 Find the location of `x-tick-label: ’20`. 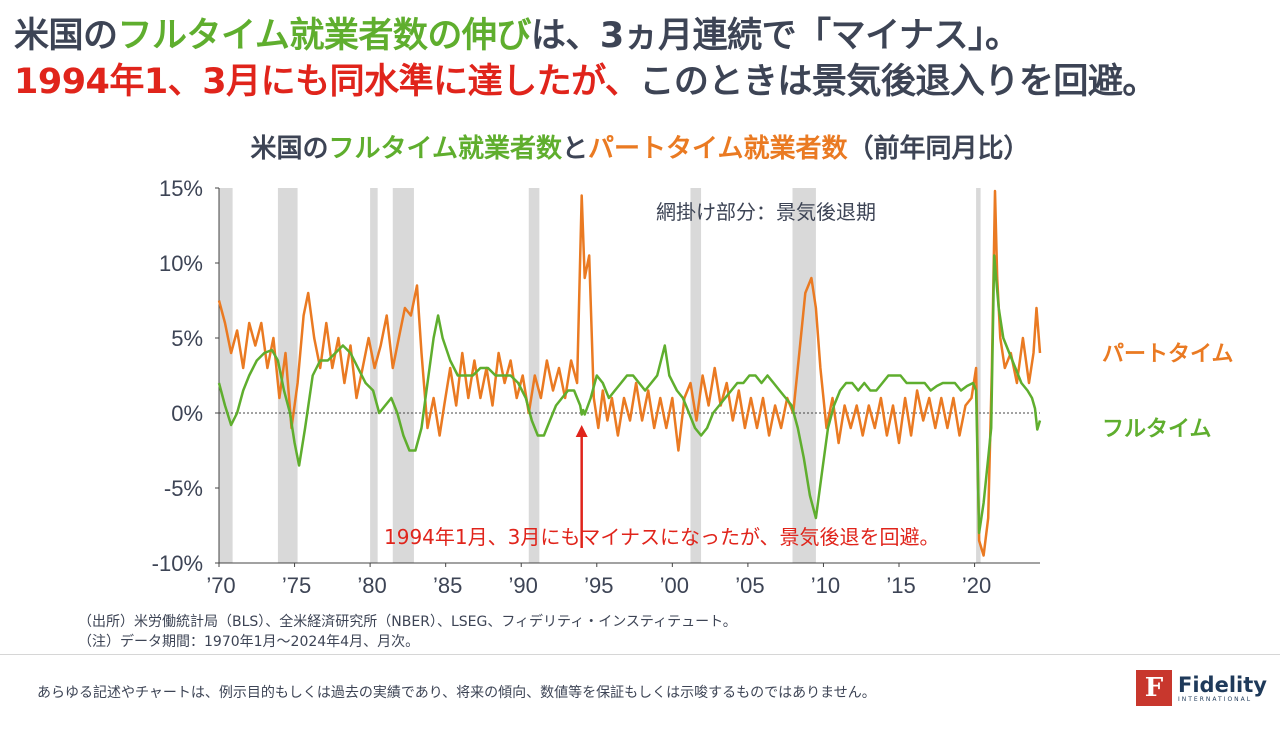

x-tick-label: ’20 is located at coordinates (976, 585).